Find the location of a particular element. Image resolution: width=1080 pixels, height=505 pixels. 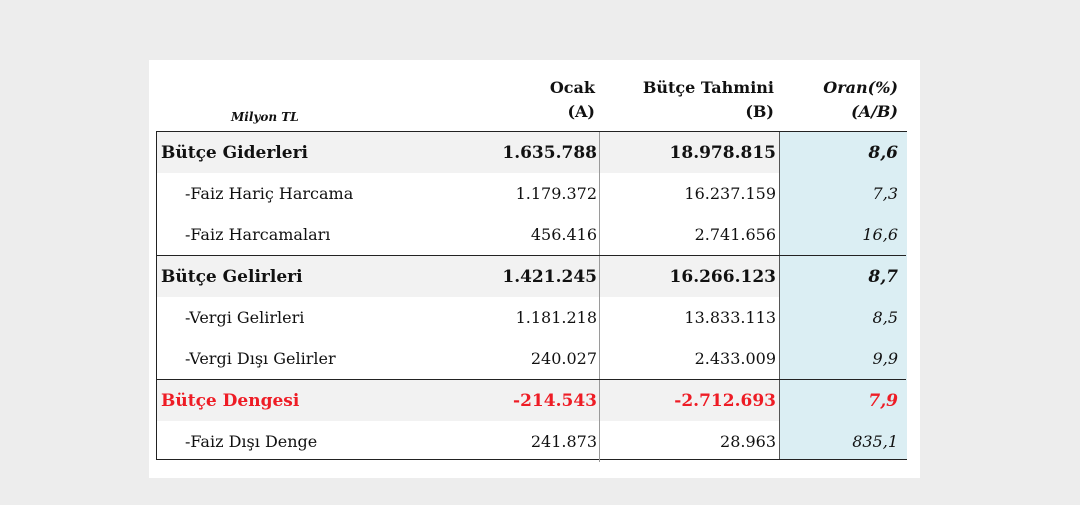

cell-oran: 7,9 is located at coordinates (883, 401).